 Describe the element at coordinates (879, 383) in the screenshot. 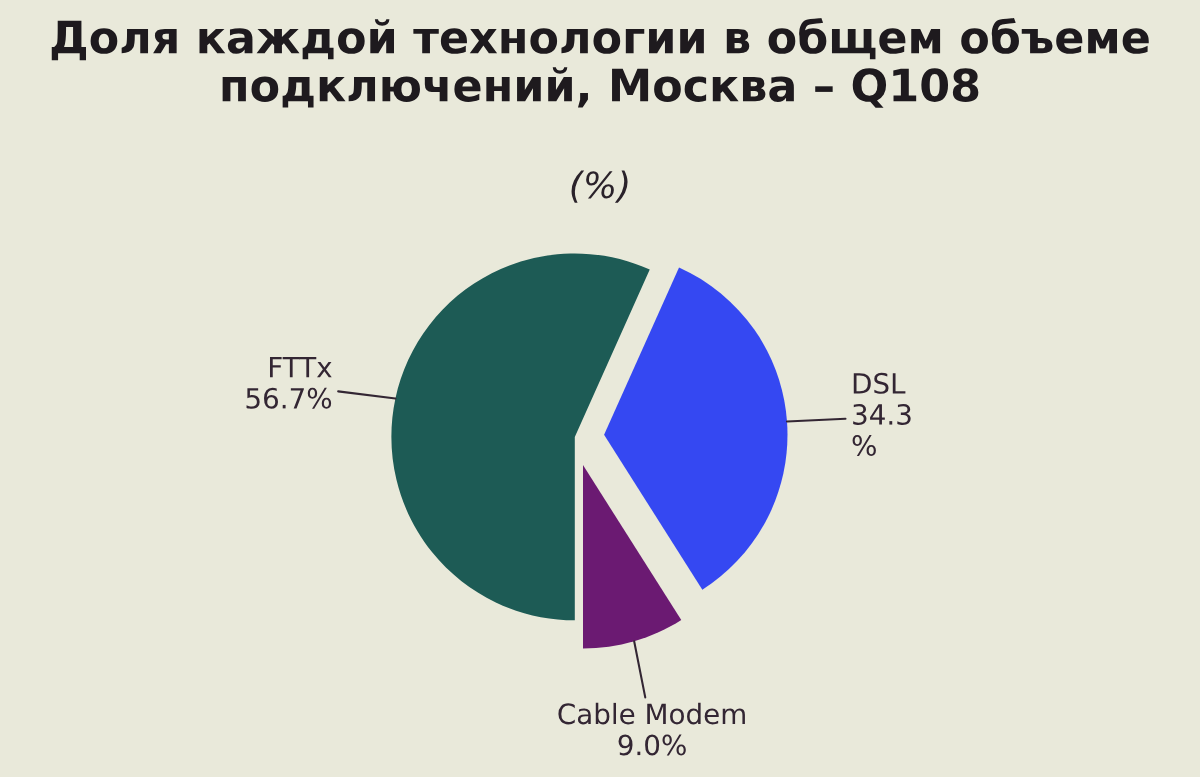

I see `slice-label: DSL` at that location.